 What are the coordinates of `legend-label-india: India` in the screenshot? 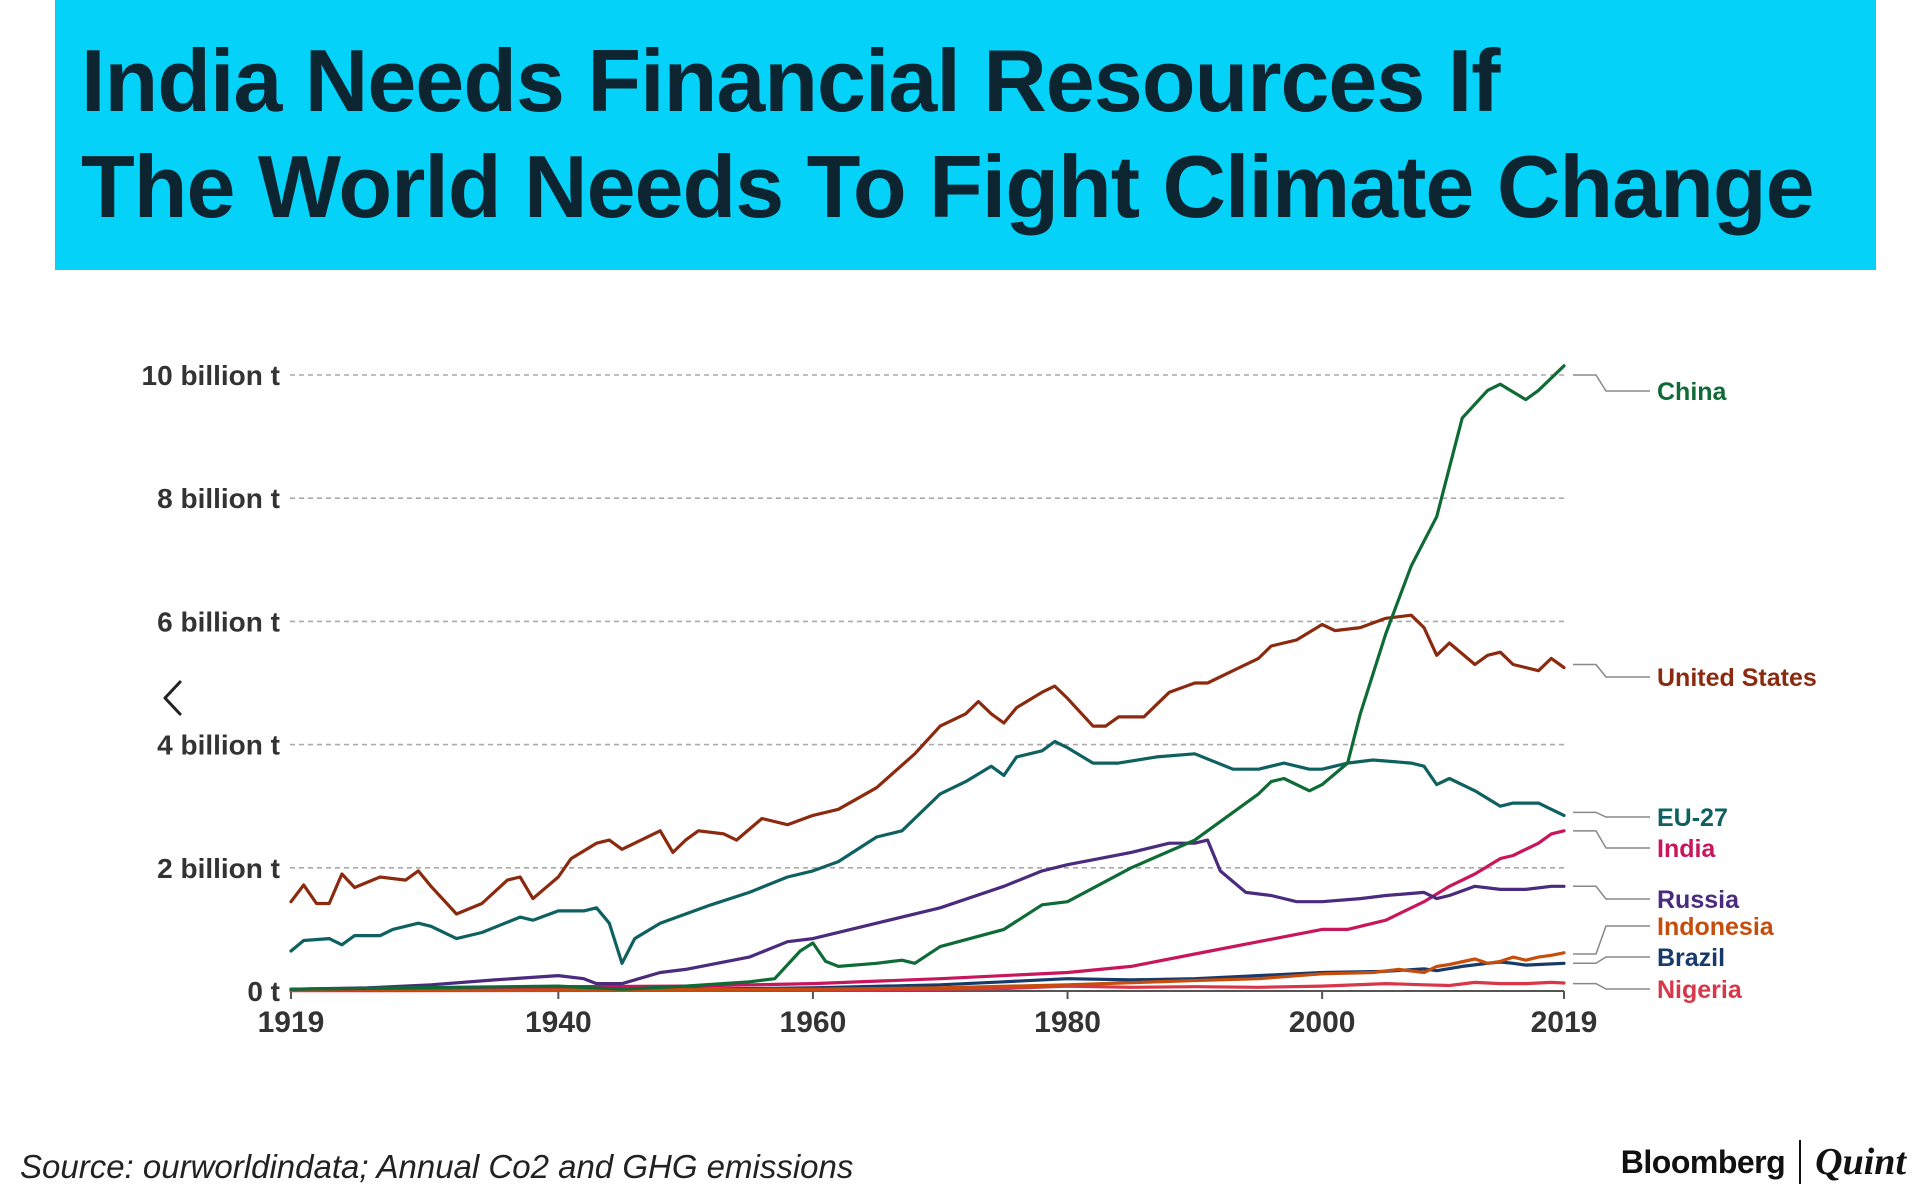 It's located at (1686, 849).